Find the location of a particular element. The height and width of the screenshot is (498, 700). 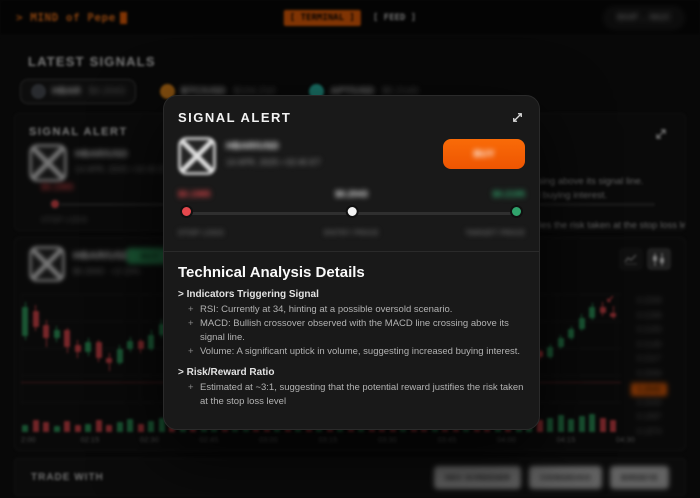

time-tick: 2:00 is located at coordinates (28, 439).